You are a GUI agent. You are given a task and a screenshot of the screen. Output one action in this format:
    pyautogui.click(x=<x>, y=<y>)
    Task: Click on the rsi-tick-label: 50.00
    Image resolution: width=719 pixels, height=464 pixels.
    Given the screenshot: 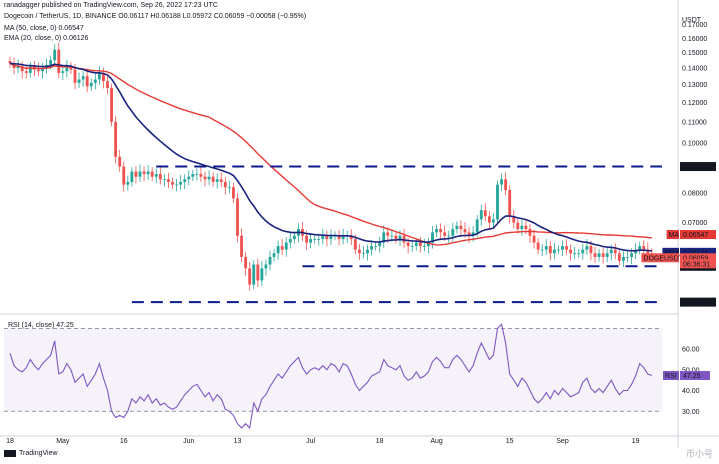 What is the action you would take?
    pyautogui.click(x=691, y=370)
    